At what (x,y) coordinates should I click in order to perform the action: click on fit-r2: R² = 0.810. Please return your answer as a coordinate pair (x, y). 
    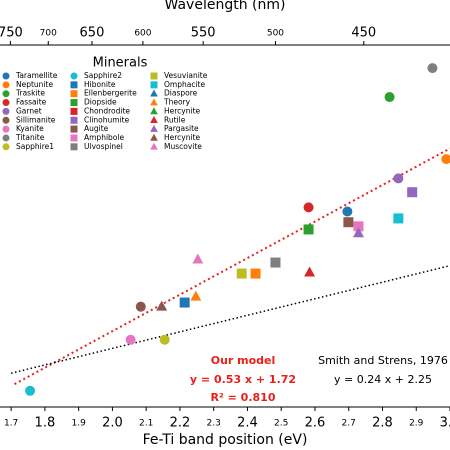
    Looking at the image, I should click on (243, 397).